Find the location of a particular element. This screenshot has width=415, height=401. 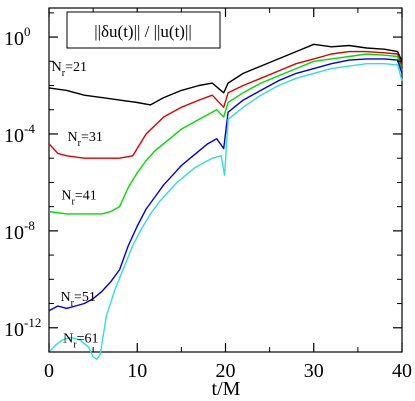

series-label-5: Nr=61 is located at coordinates (80, 340).